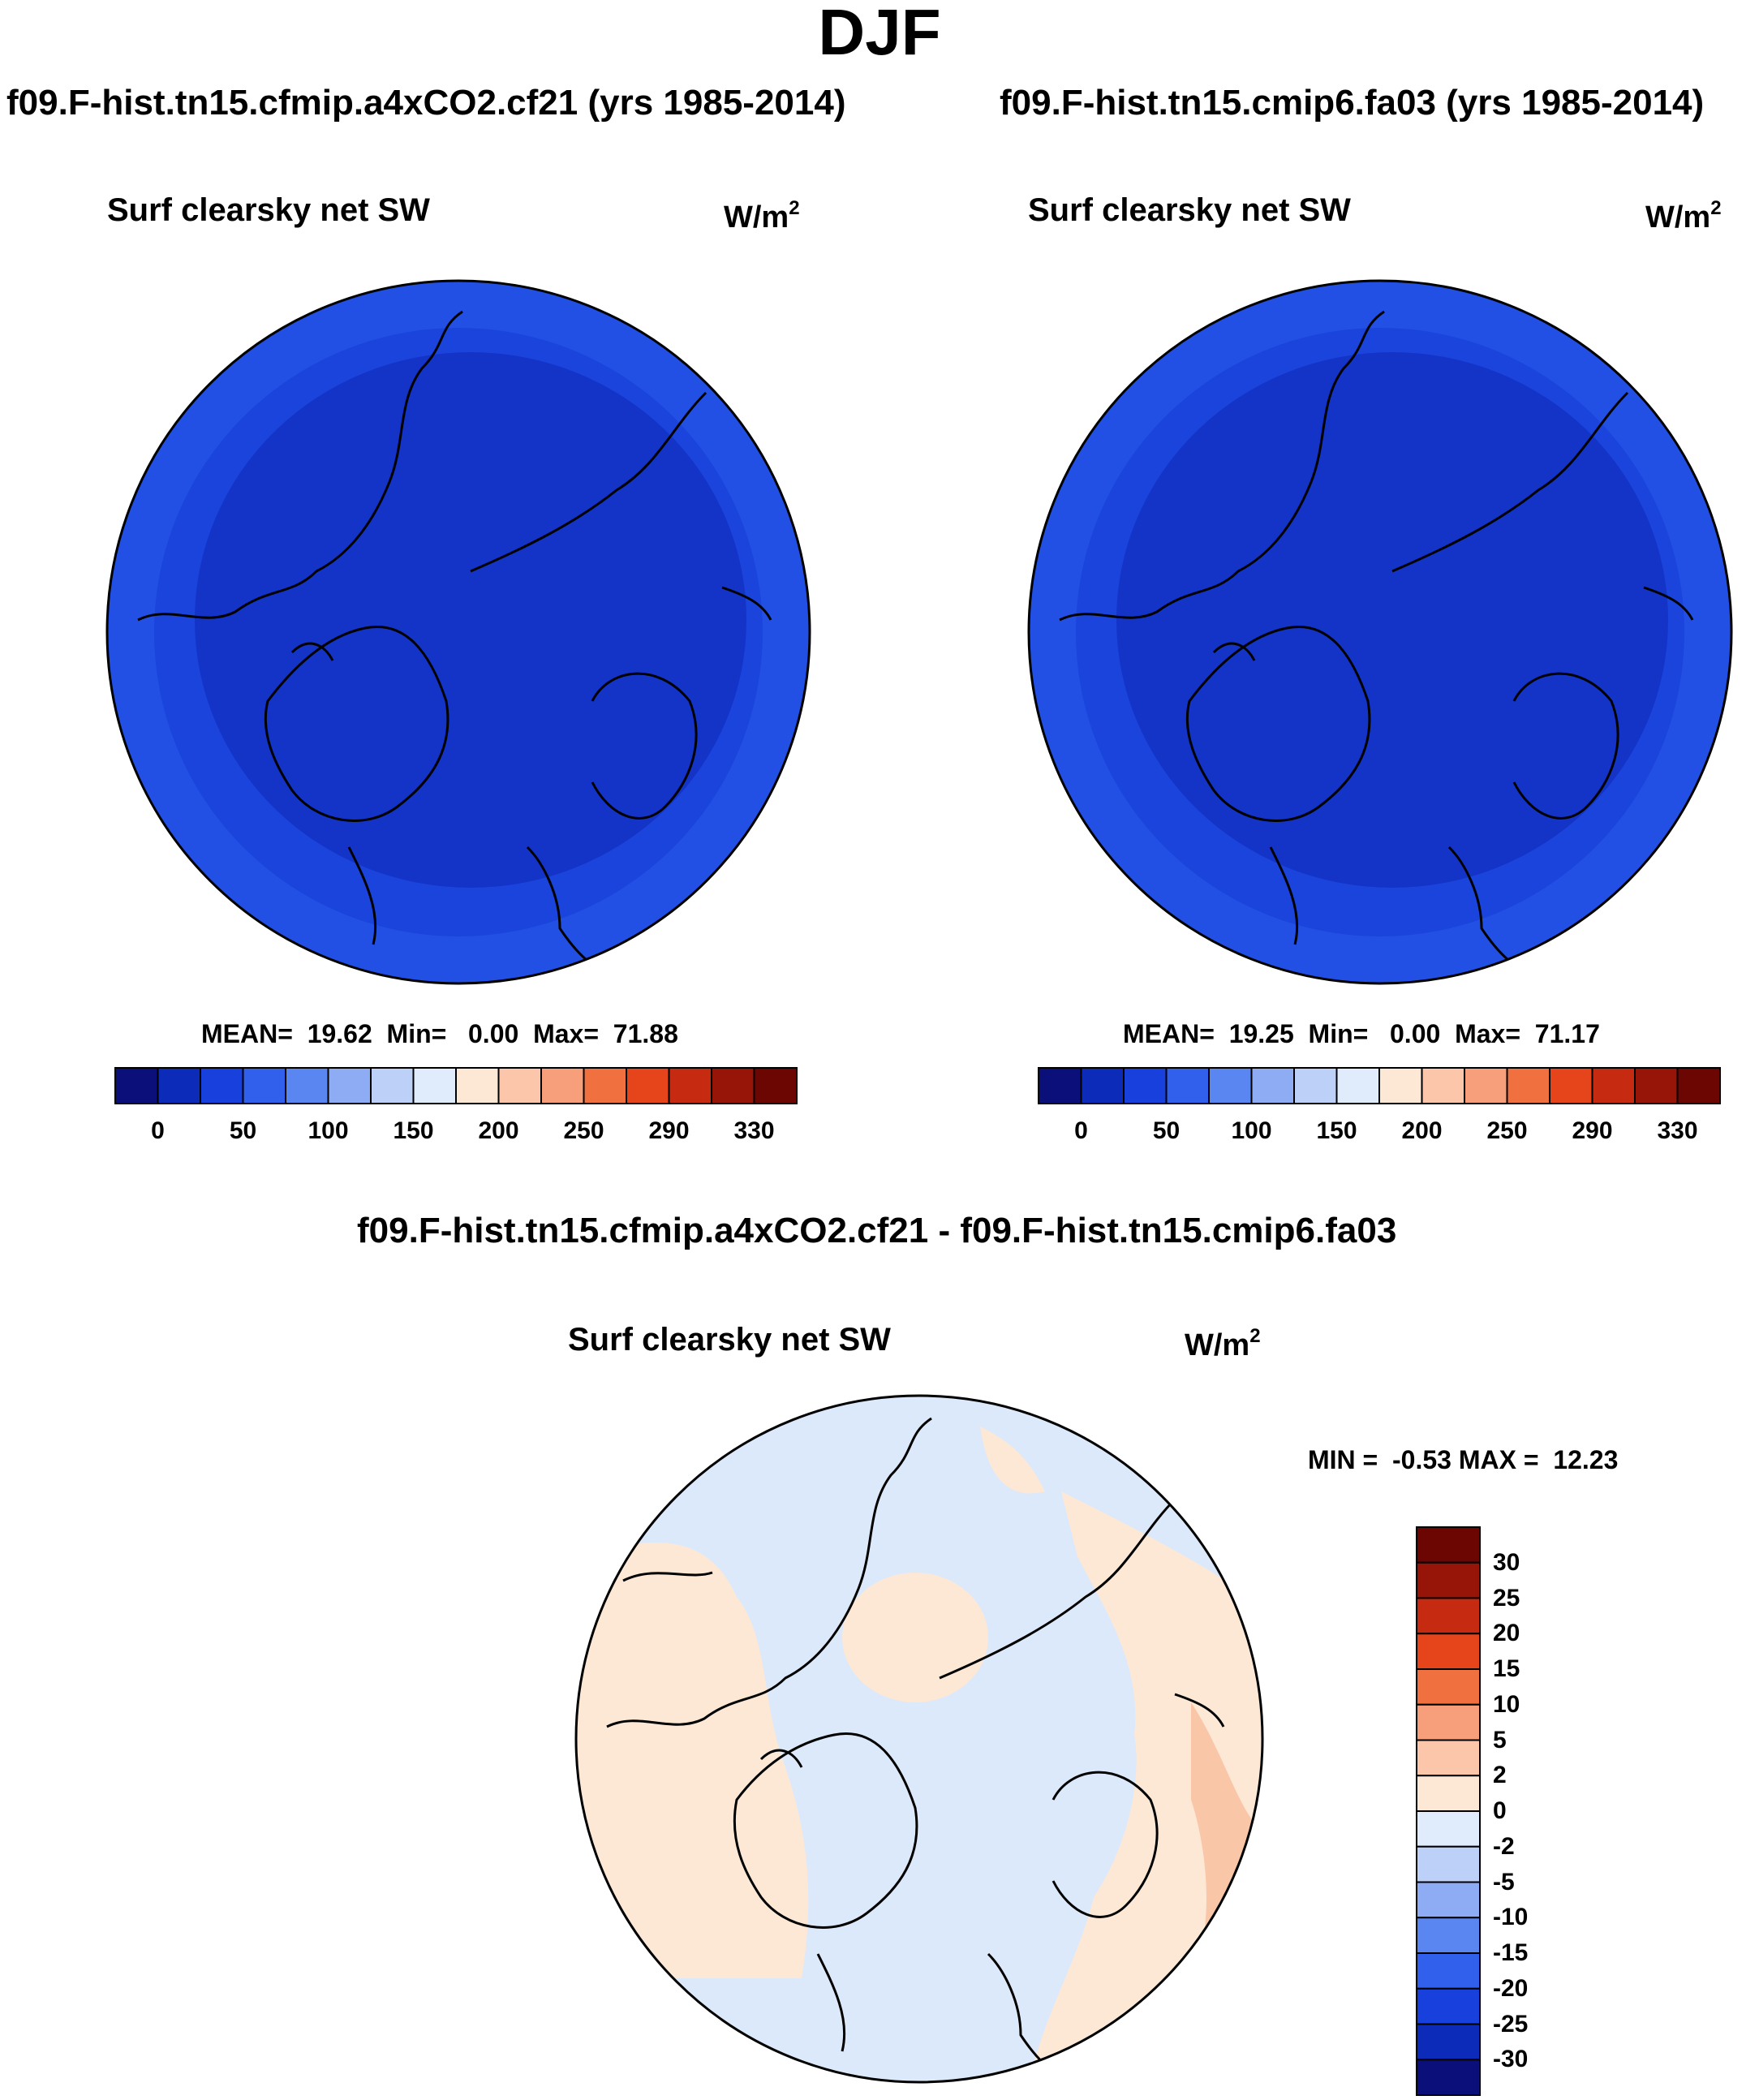 Image resolution: width=1759 pixels, height=2100 pixels. Describe the element at coordinates (754, 1130) in the screenshot. I see `panel1-colorbar-label: 330` at that location.